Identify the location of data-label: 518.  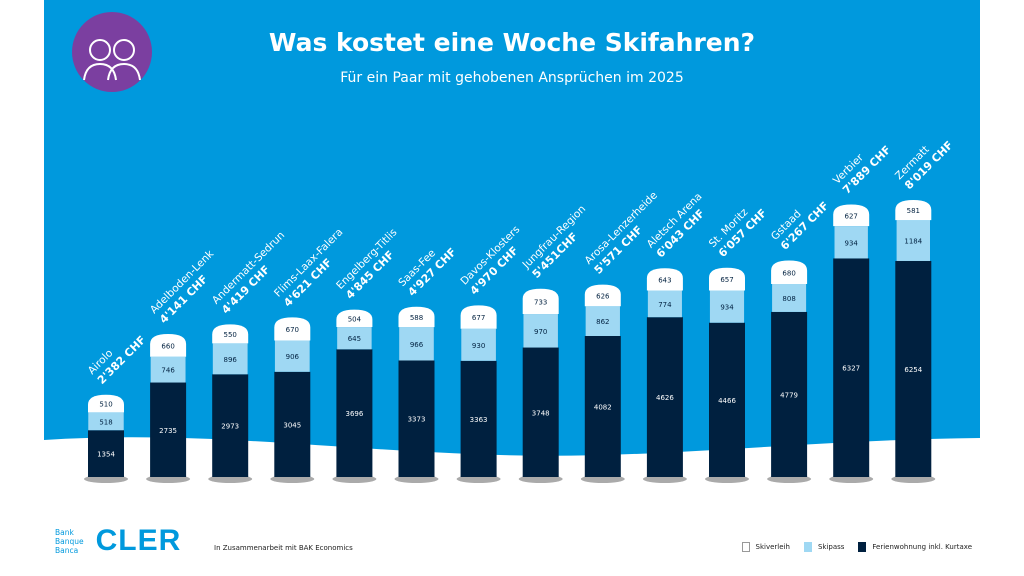
(105, 422).